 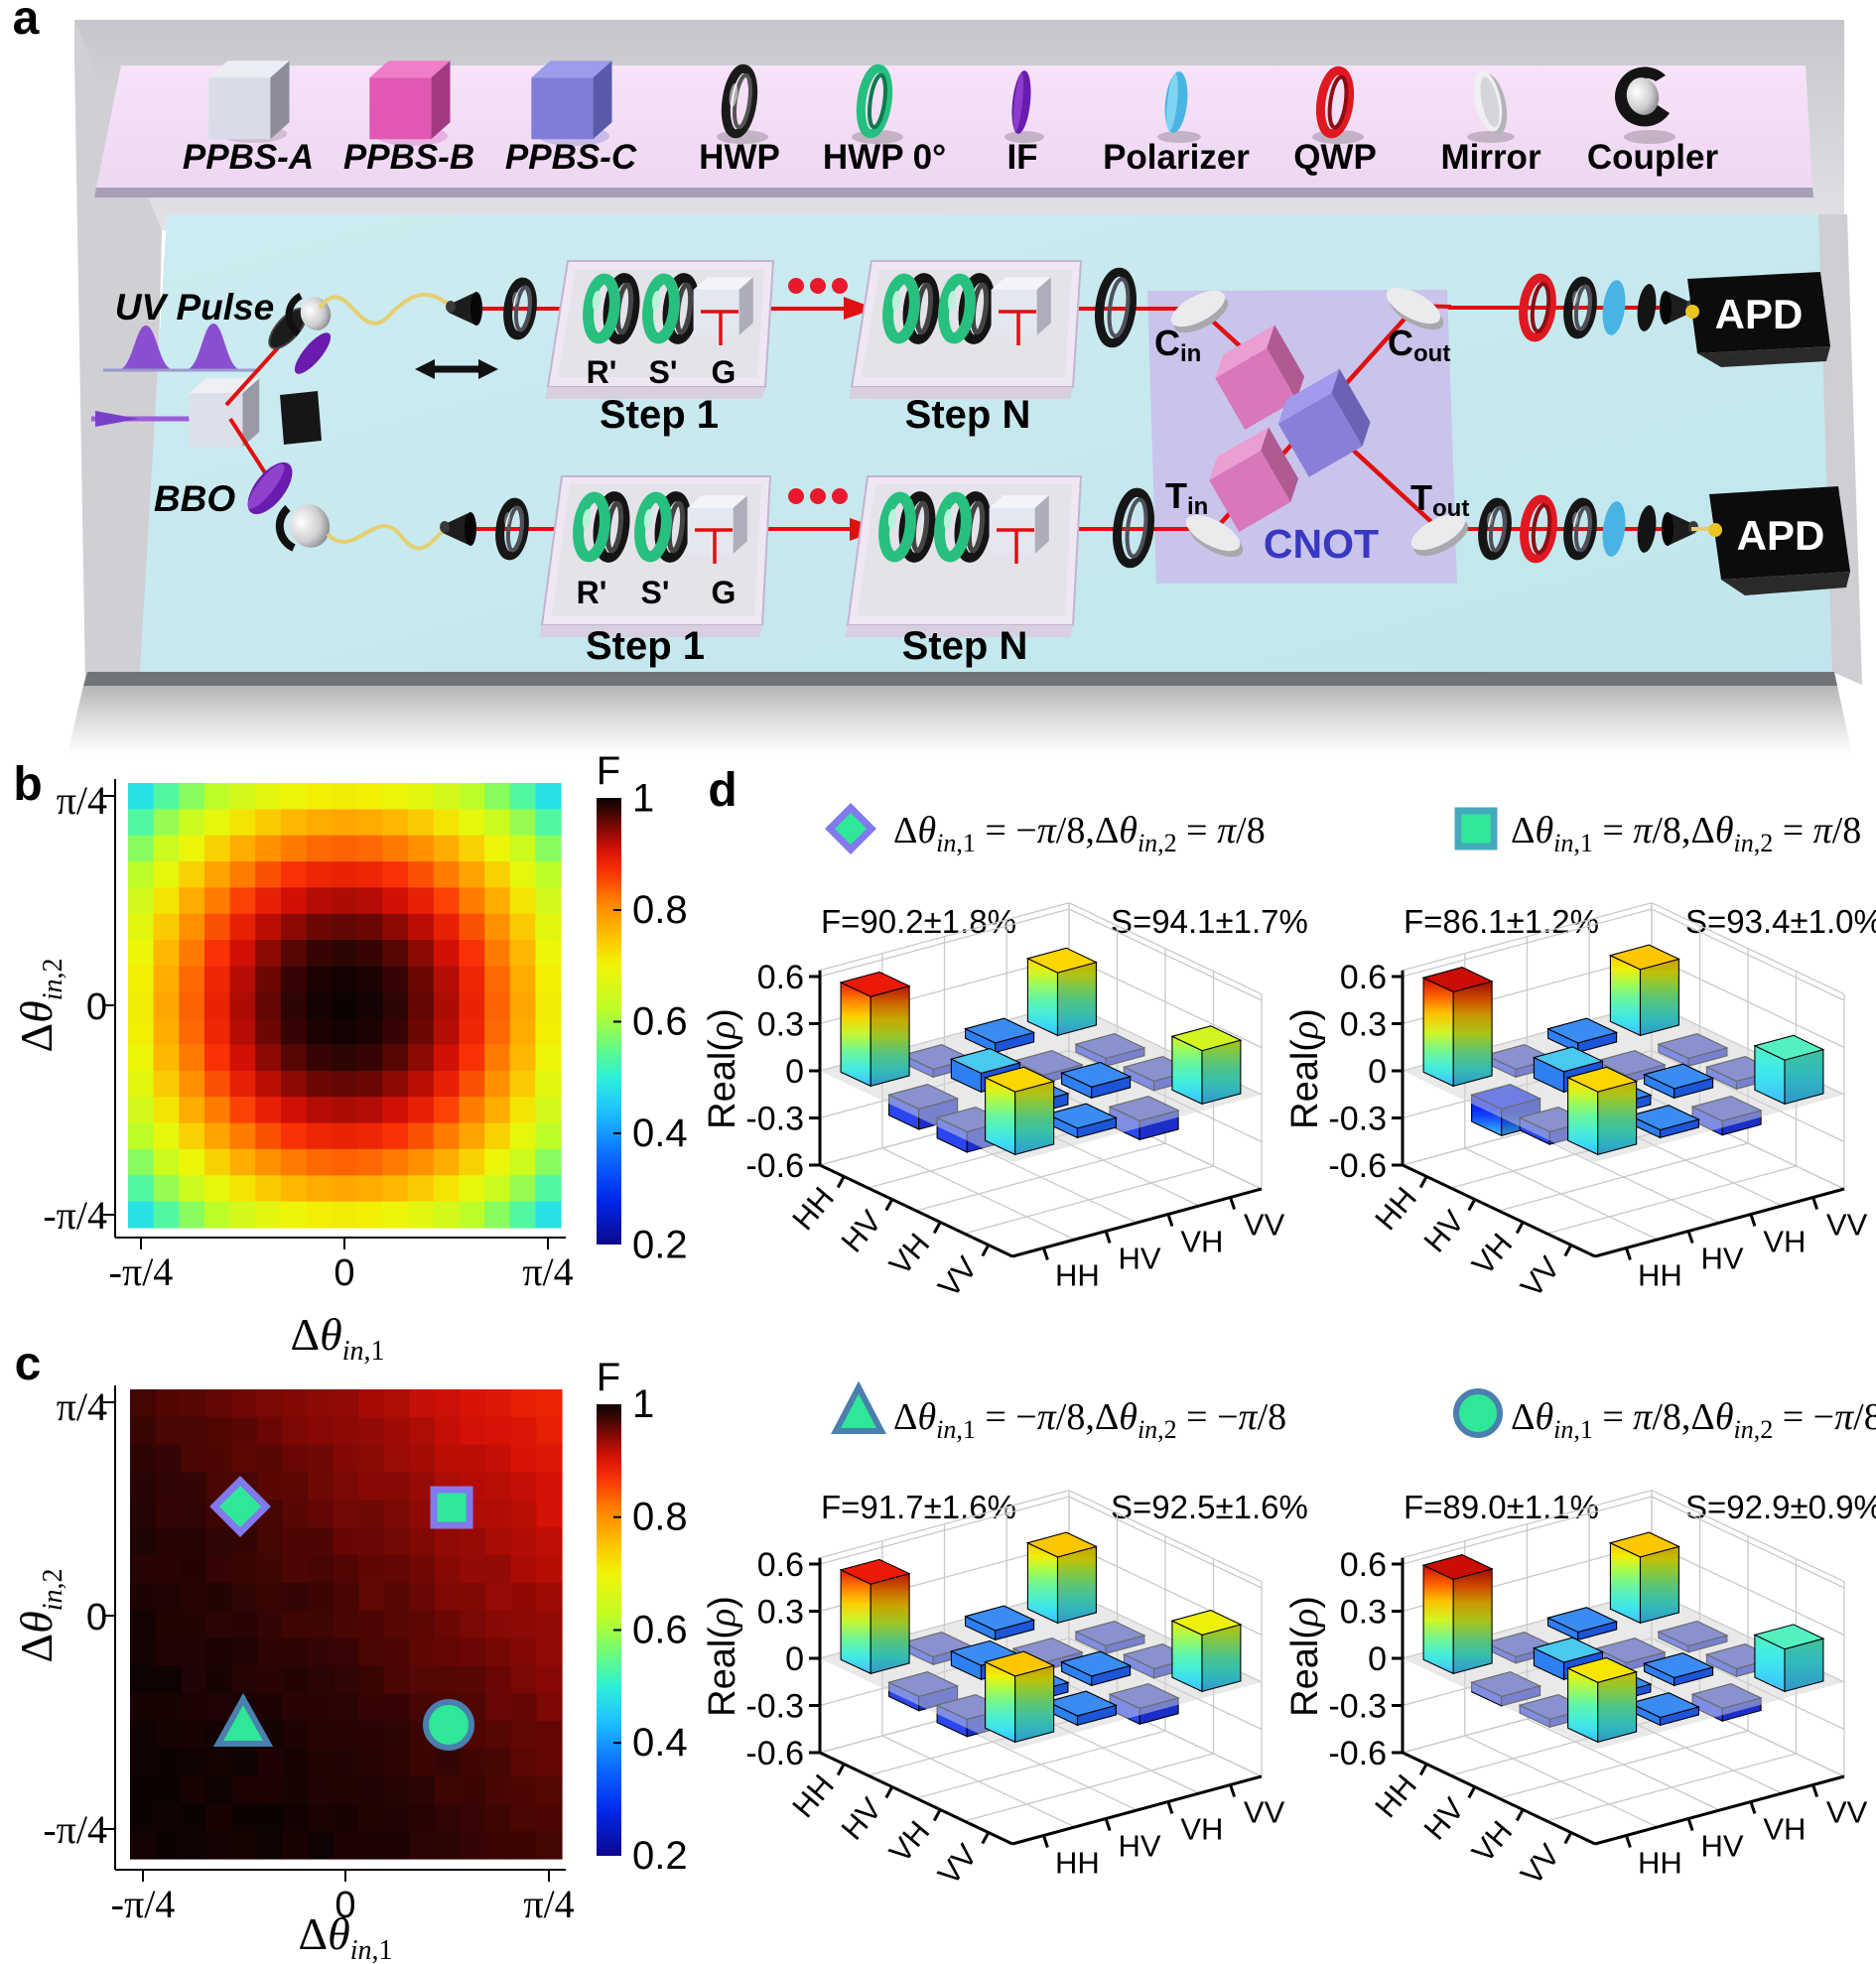 What do you see at coordinates (918, 922) in the screenshot?
I see `svg-text: F=90.2±1.8%` at bounding box center [918, 922].